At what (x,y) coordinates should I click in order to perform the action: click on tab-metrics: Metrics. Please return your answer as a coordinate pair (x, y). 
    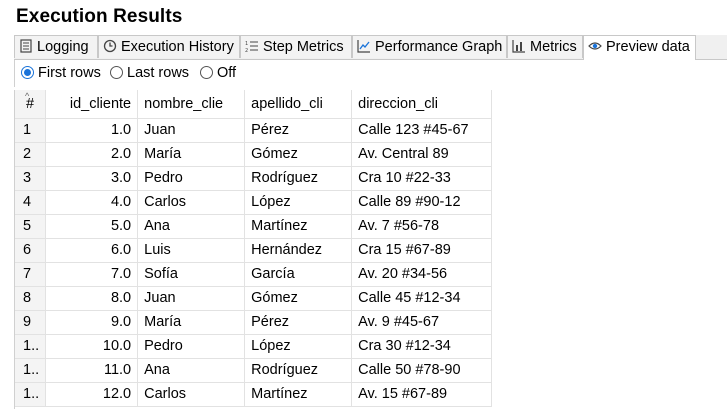
    Looking at the image, I should click on (545, 46).